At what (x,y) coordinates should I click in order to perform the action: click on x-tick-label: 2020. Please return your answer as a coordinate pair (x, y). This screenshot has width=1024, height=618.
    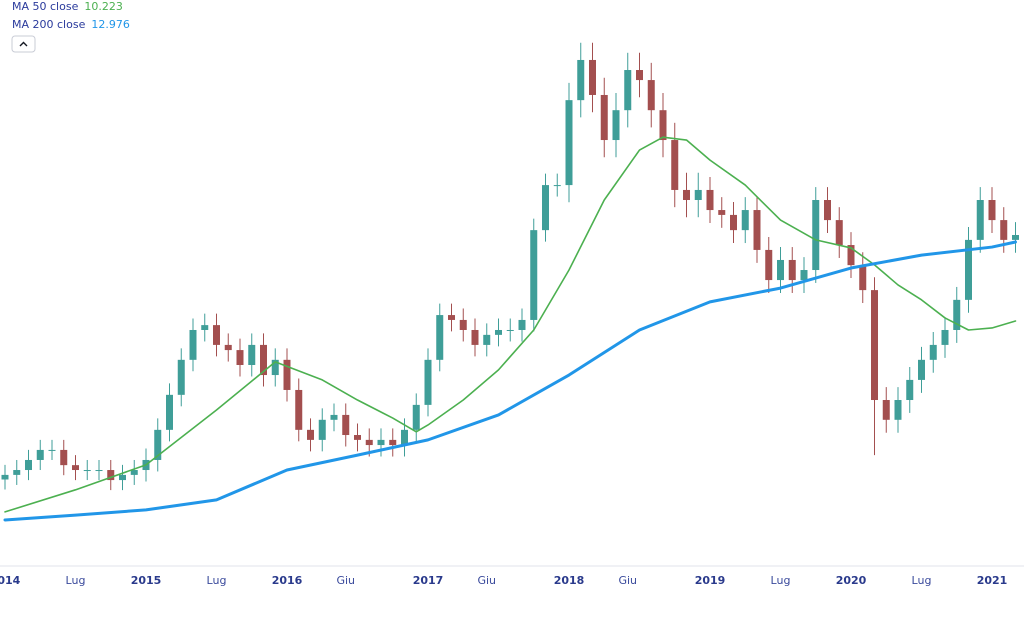
    Looking at the image, I should click on (851, 580).